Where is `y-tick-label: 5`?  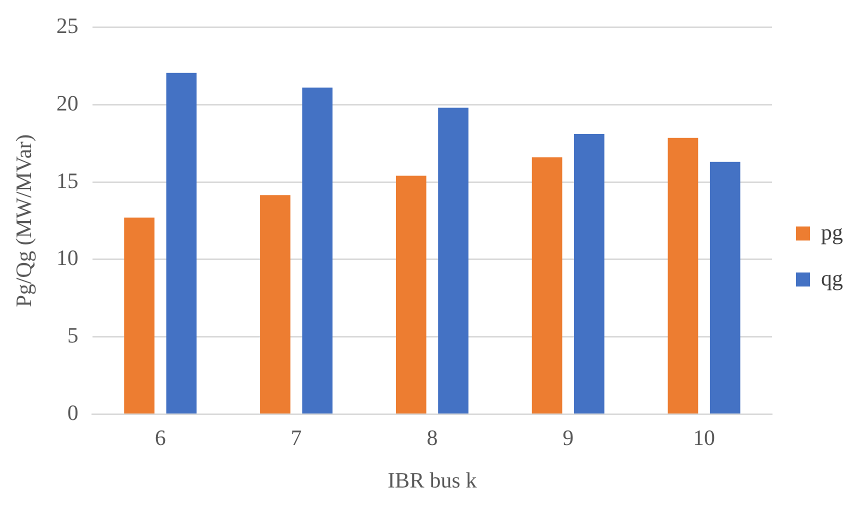
y-tick-label: 5 is located at coordinates (72, 335).